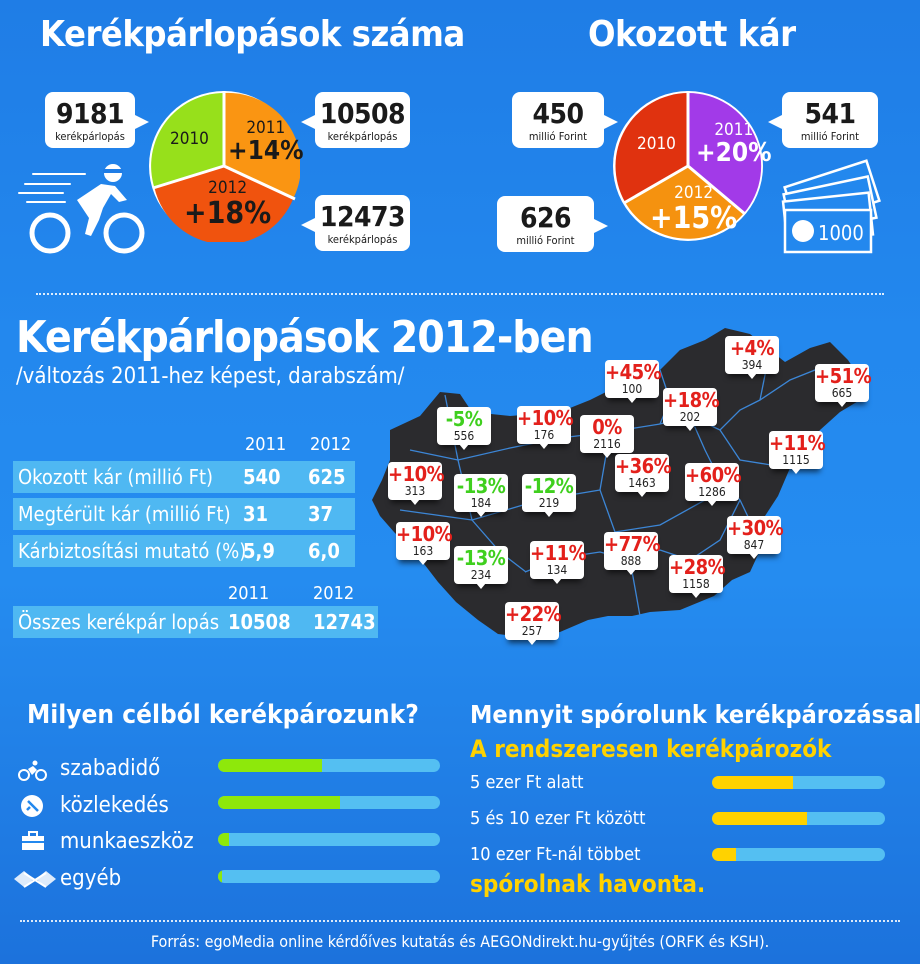  What do you see at coordinates (223, 715) in the screenshot?
I see `purpose-title: Milyen célból kerékpározunk?` at bounding box center [223, 715].